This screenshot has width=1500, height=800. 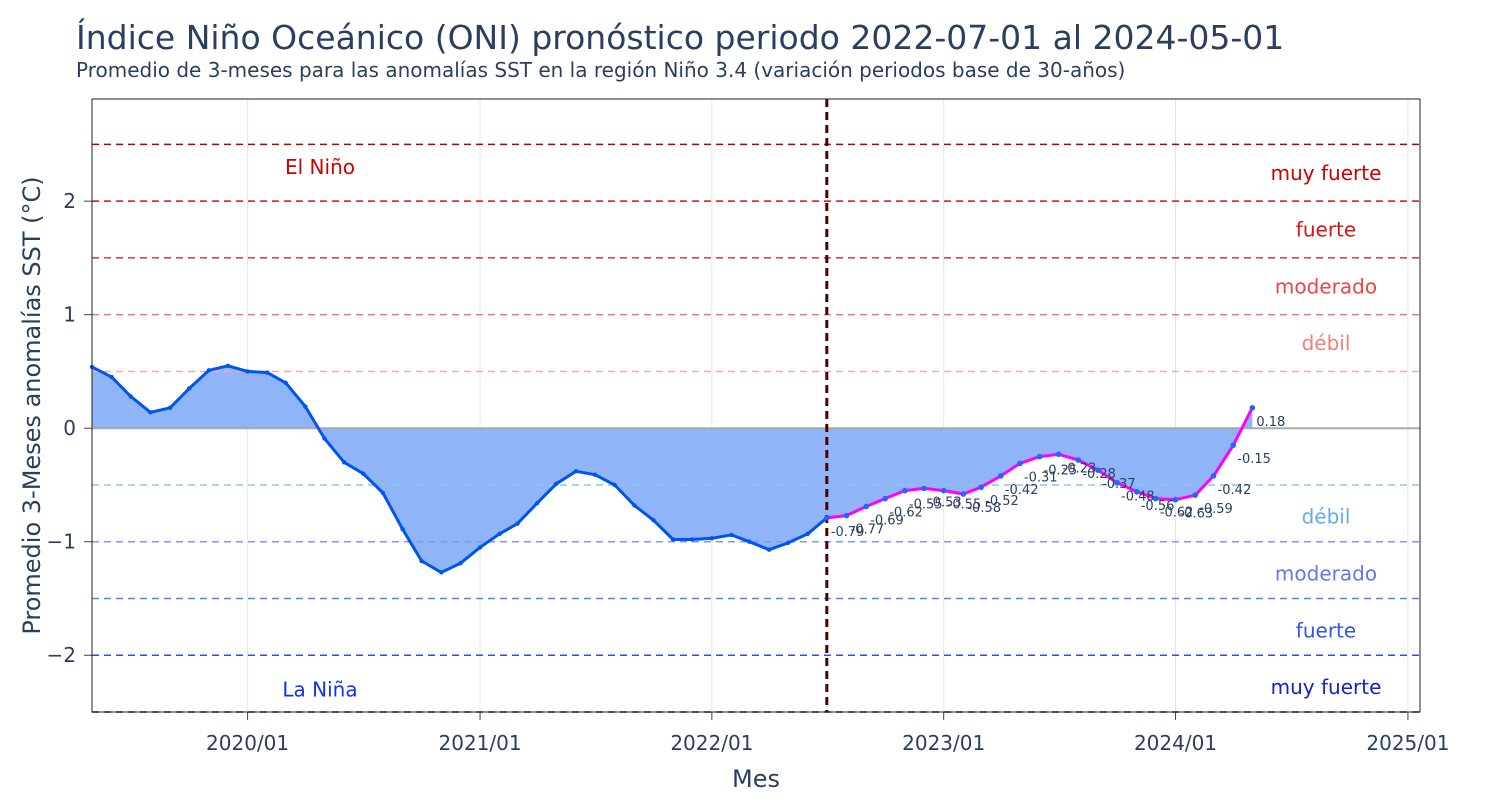 What do you see at coordinates (848, 532) in the screenshot?
I see `forecast-data-label: -0.79` at bounding box center [848, 532].